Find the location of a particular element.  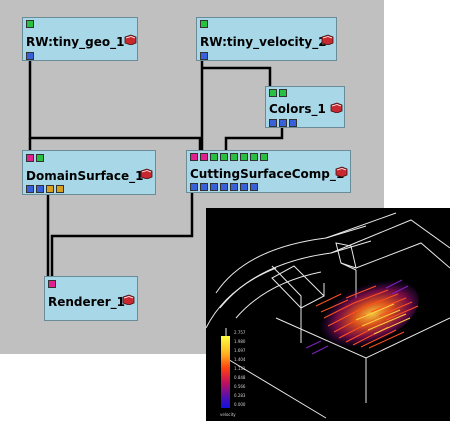

module-title: CuttingSurfaceComp_1 is located at coordinates (267, 174).